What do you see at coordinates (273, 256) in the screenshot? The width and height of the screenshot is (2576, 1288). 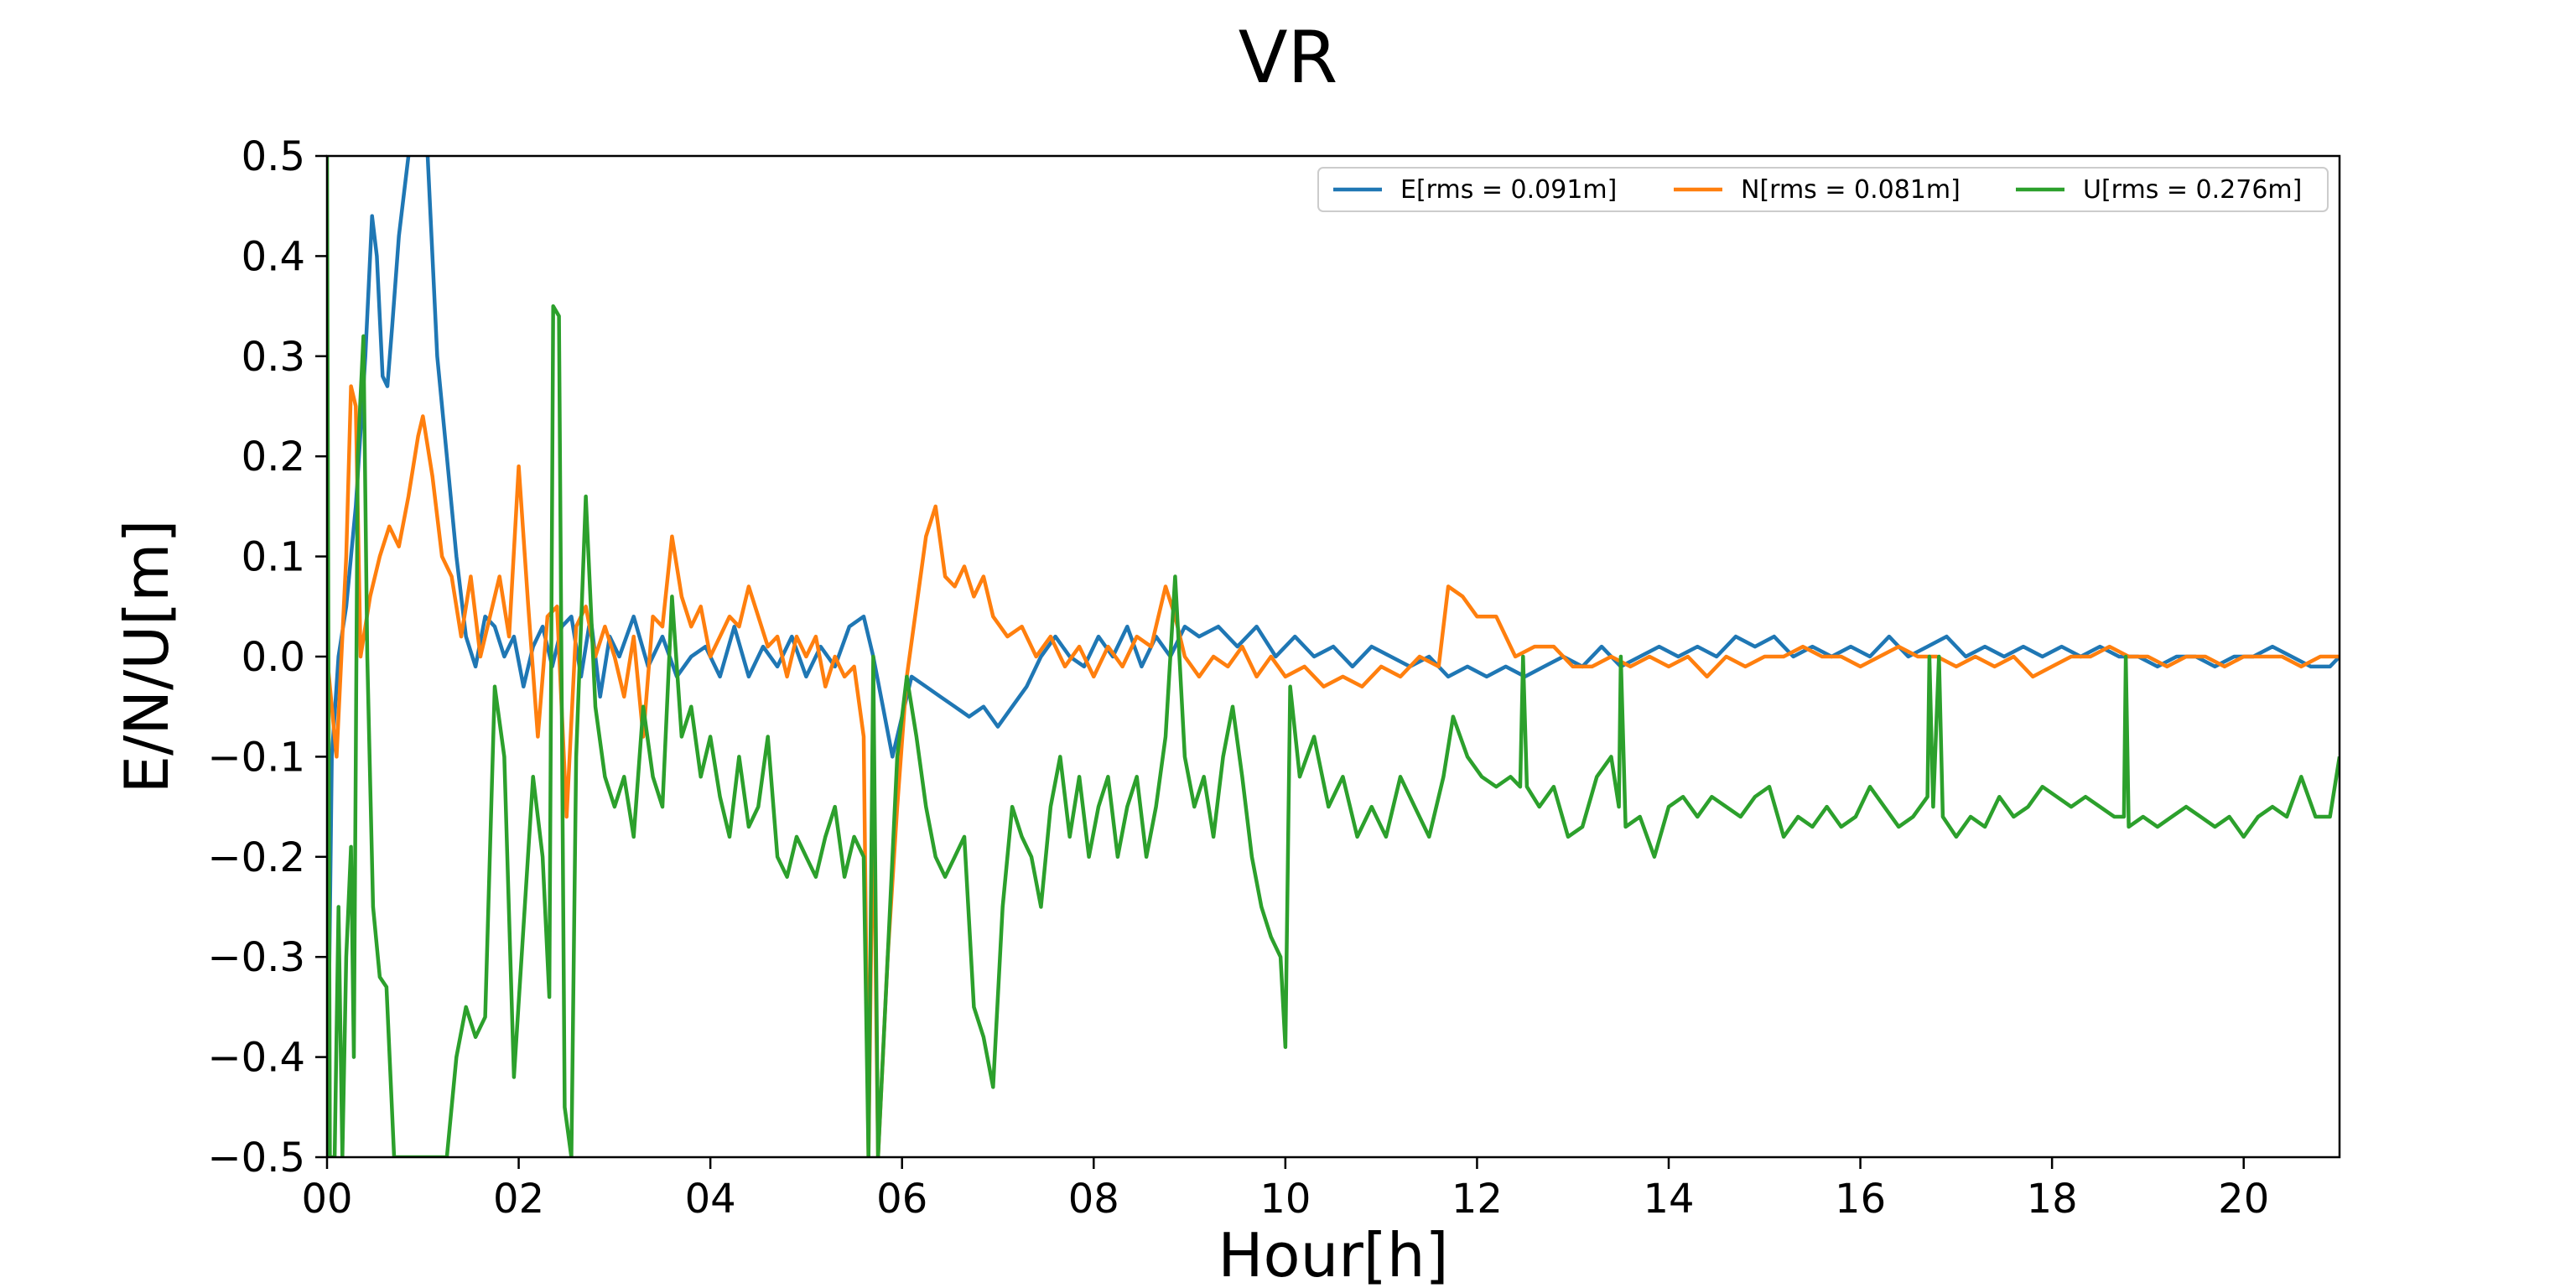 I see `y-tick-label-1: 0.4` at bounding box center [273, 256].